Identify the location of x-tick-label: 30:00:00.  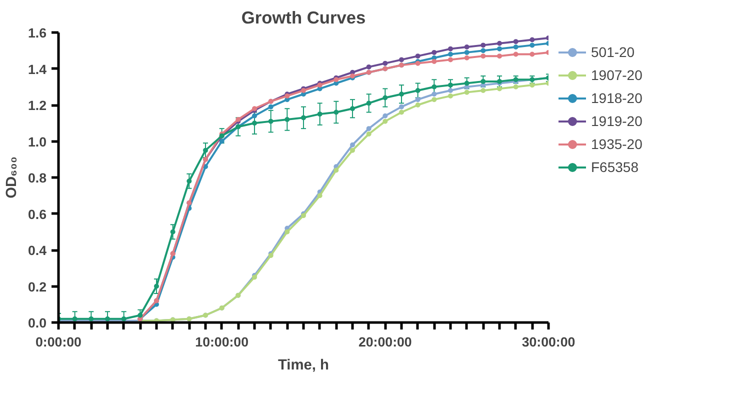
(549, 342).